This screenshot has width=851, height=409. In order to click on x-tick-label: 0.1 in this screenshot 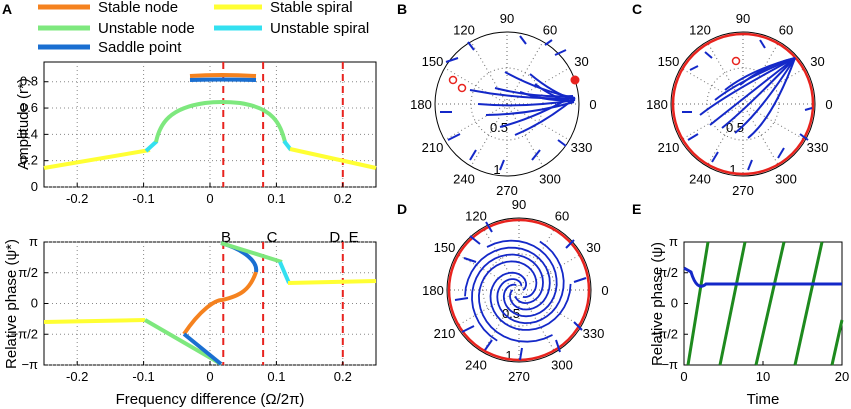, I will do `click(276, 376)`.